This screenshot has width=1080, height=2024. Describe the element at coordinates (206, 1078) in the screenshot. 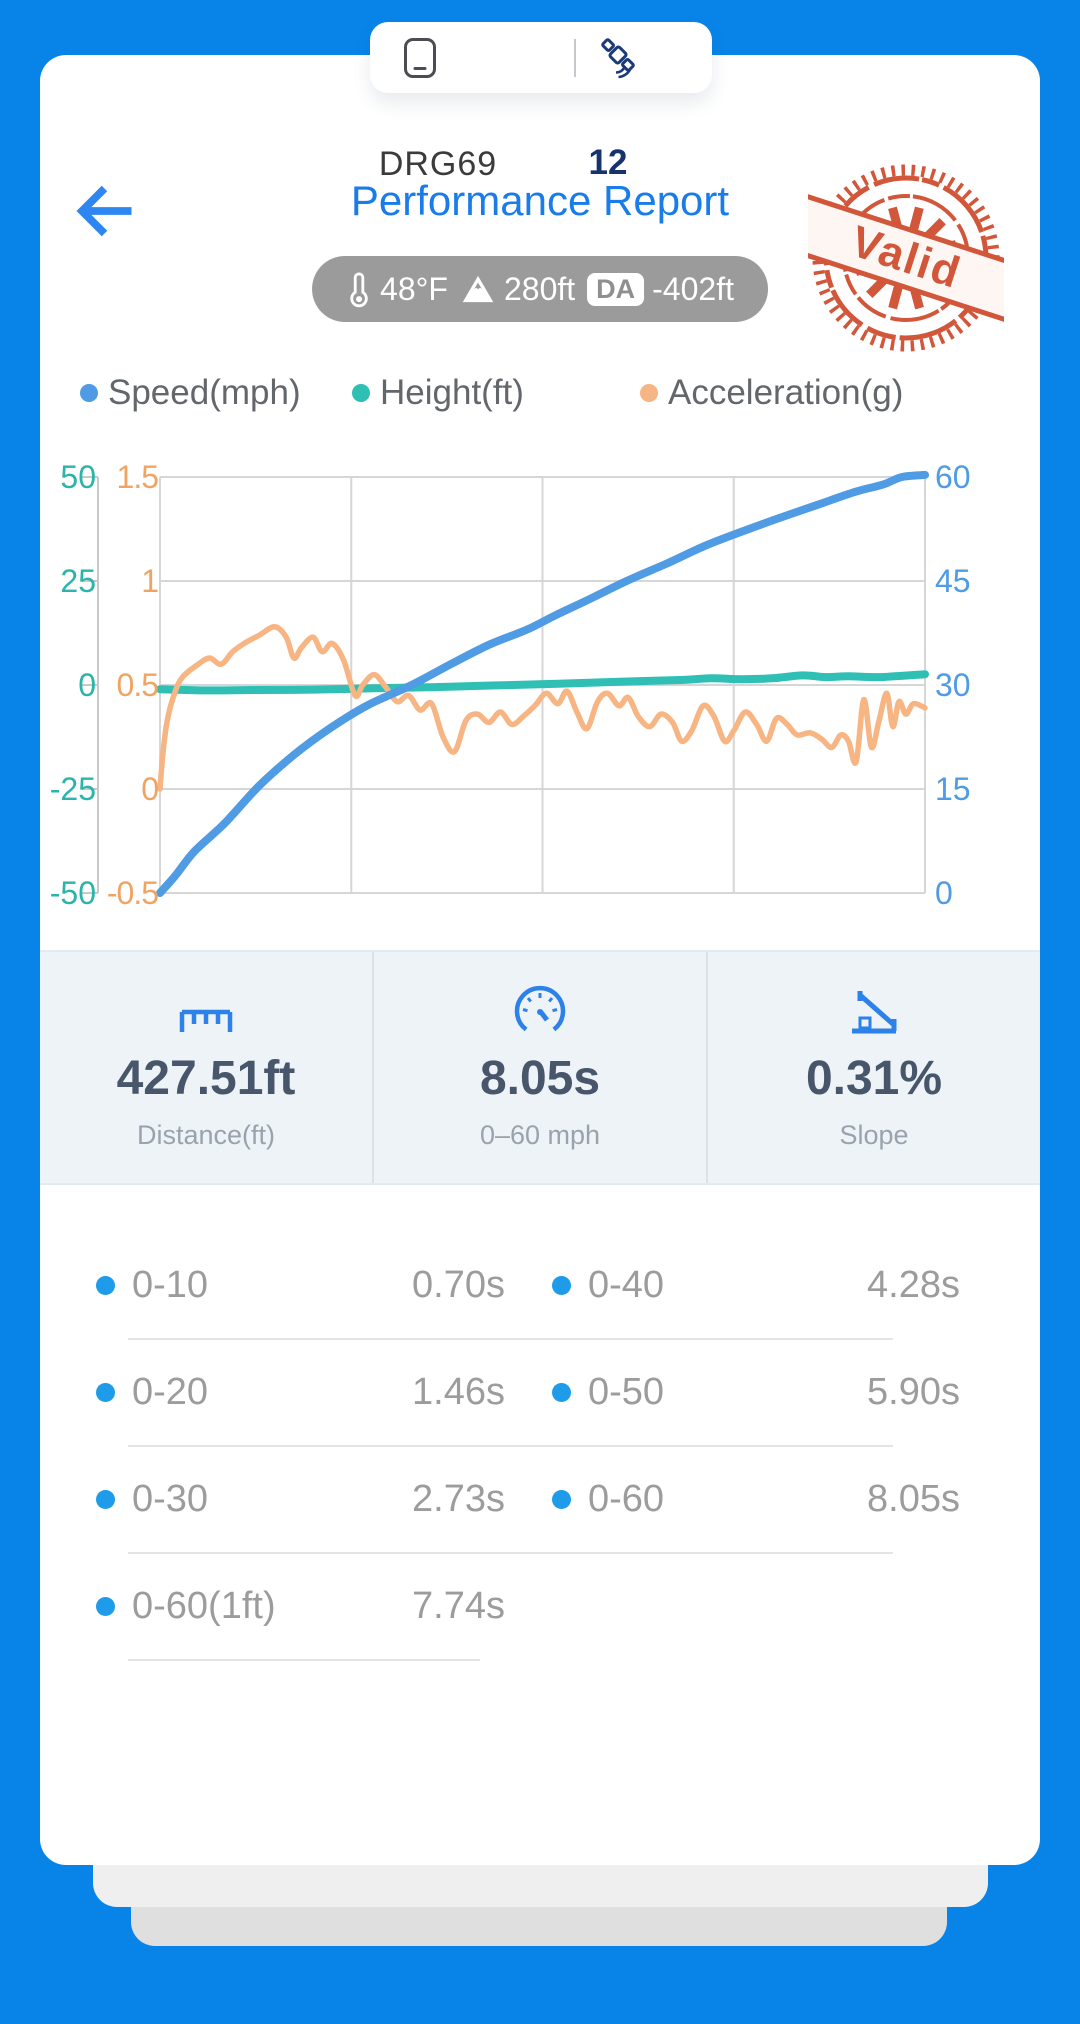

I see `distance-value: 427.51ft` at that location.